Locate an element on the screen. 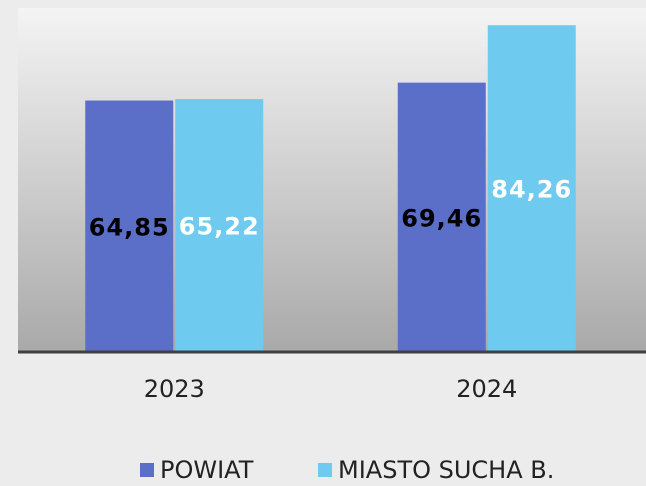  data-label: 69,46 is located at coordinates (441, 218).